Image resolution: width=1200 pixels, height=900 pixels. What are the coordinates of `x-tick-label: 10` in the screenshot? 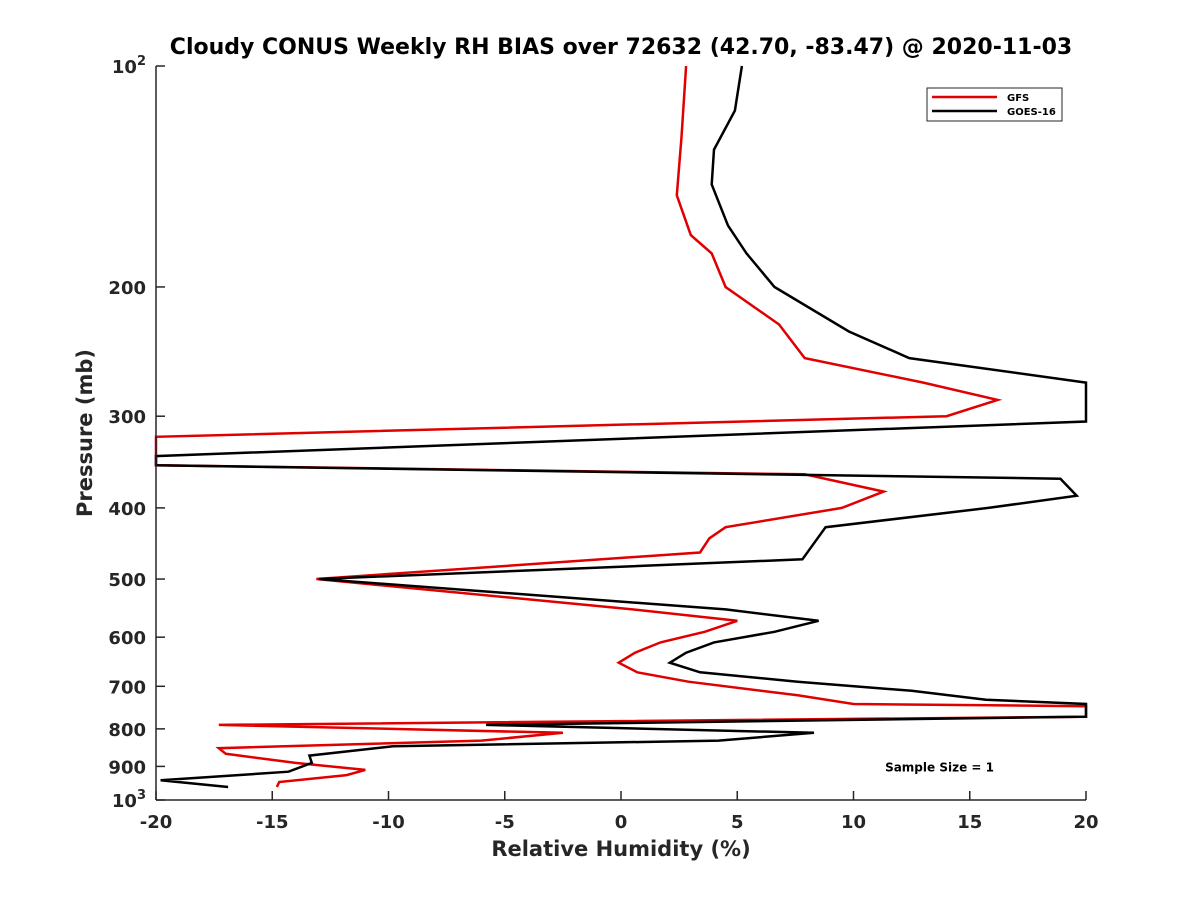 It's located at (853, 822).